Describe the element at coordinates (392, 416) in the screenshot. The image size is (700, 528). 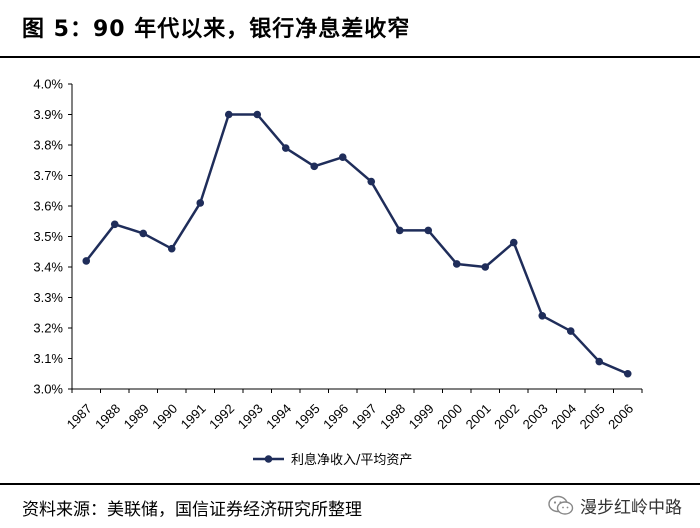
I see `x-tick-label: 1998` at that location.